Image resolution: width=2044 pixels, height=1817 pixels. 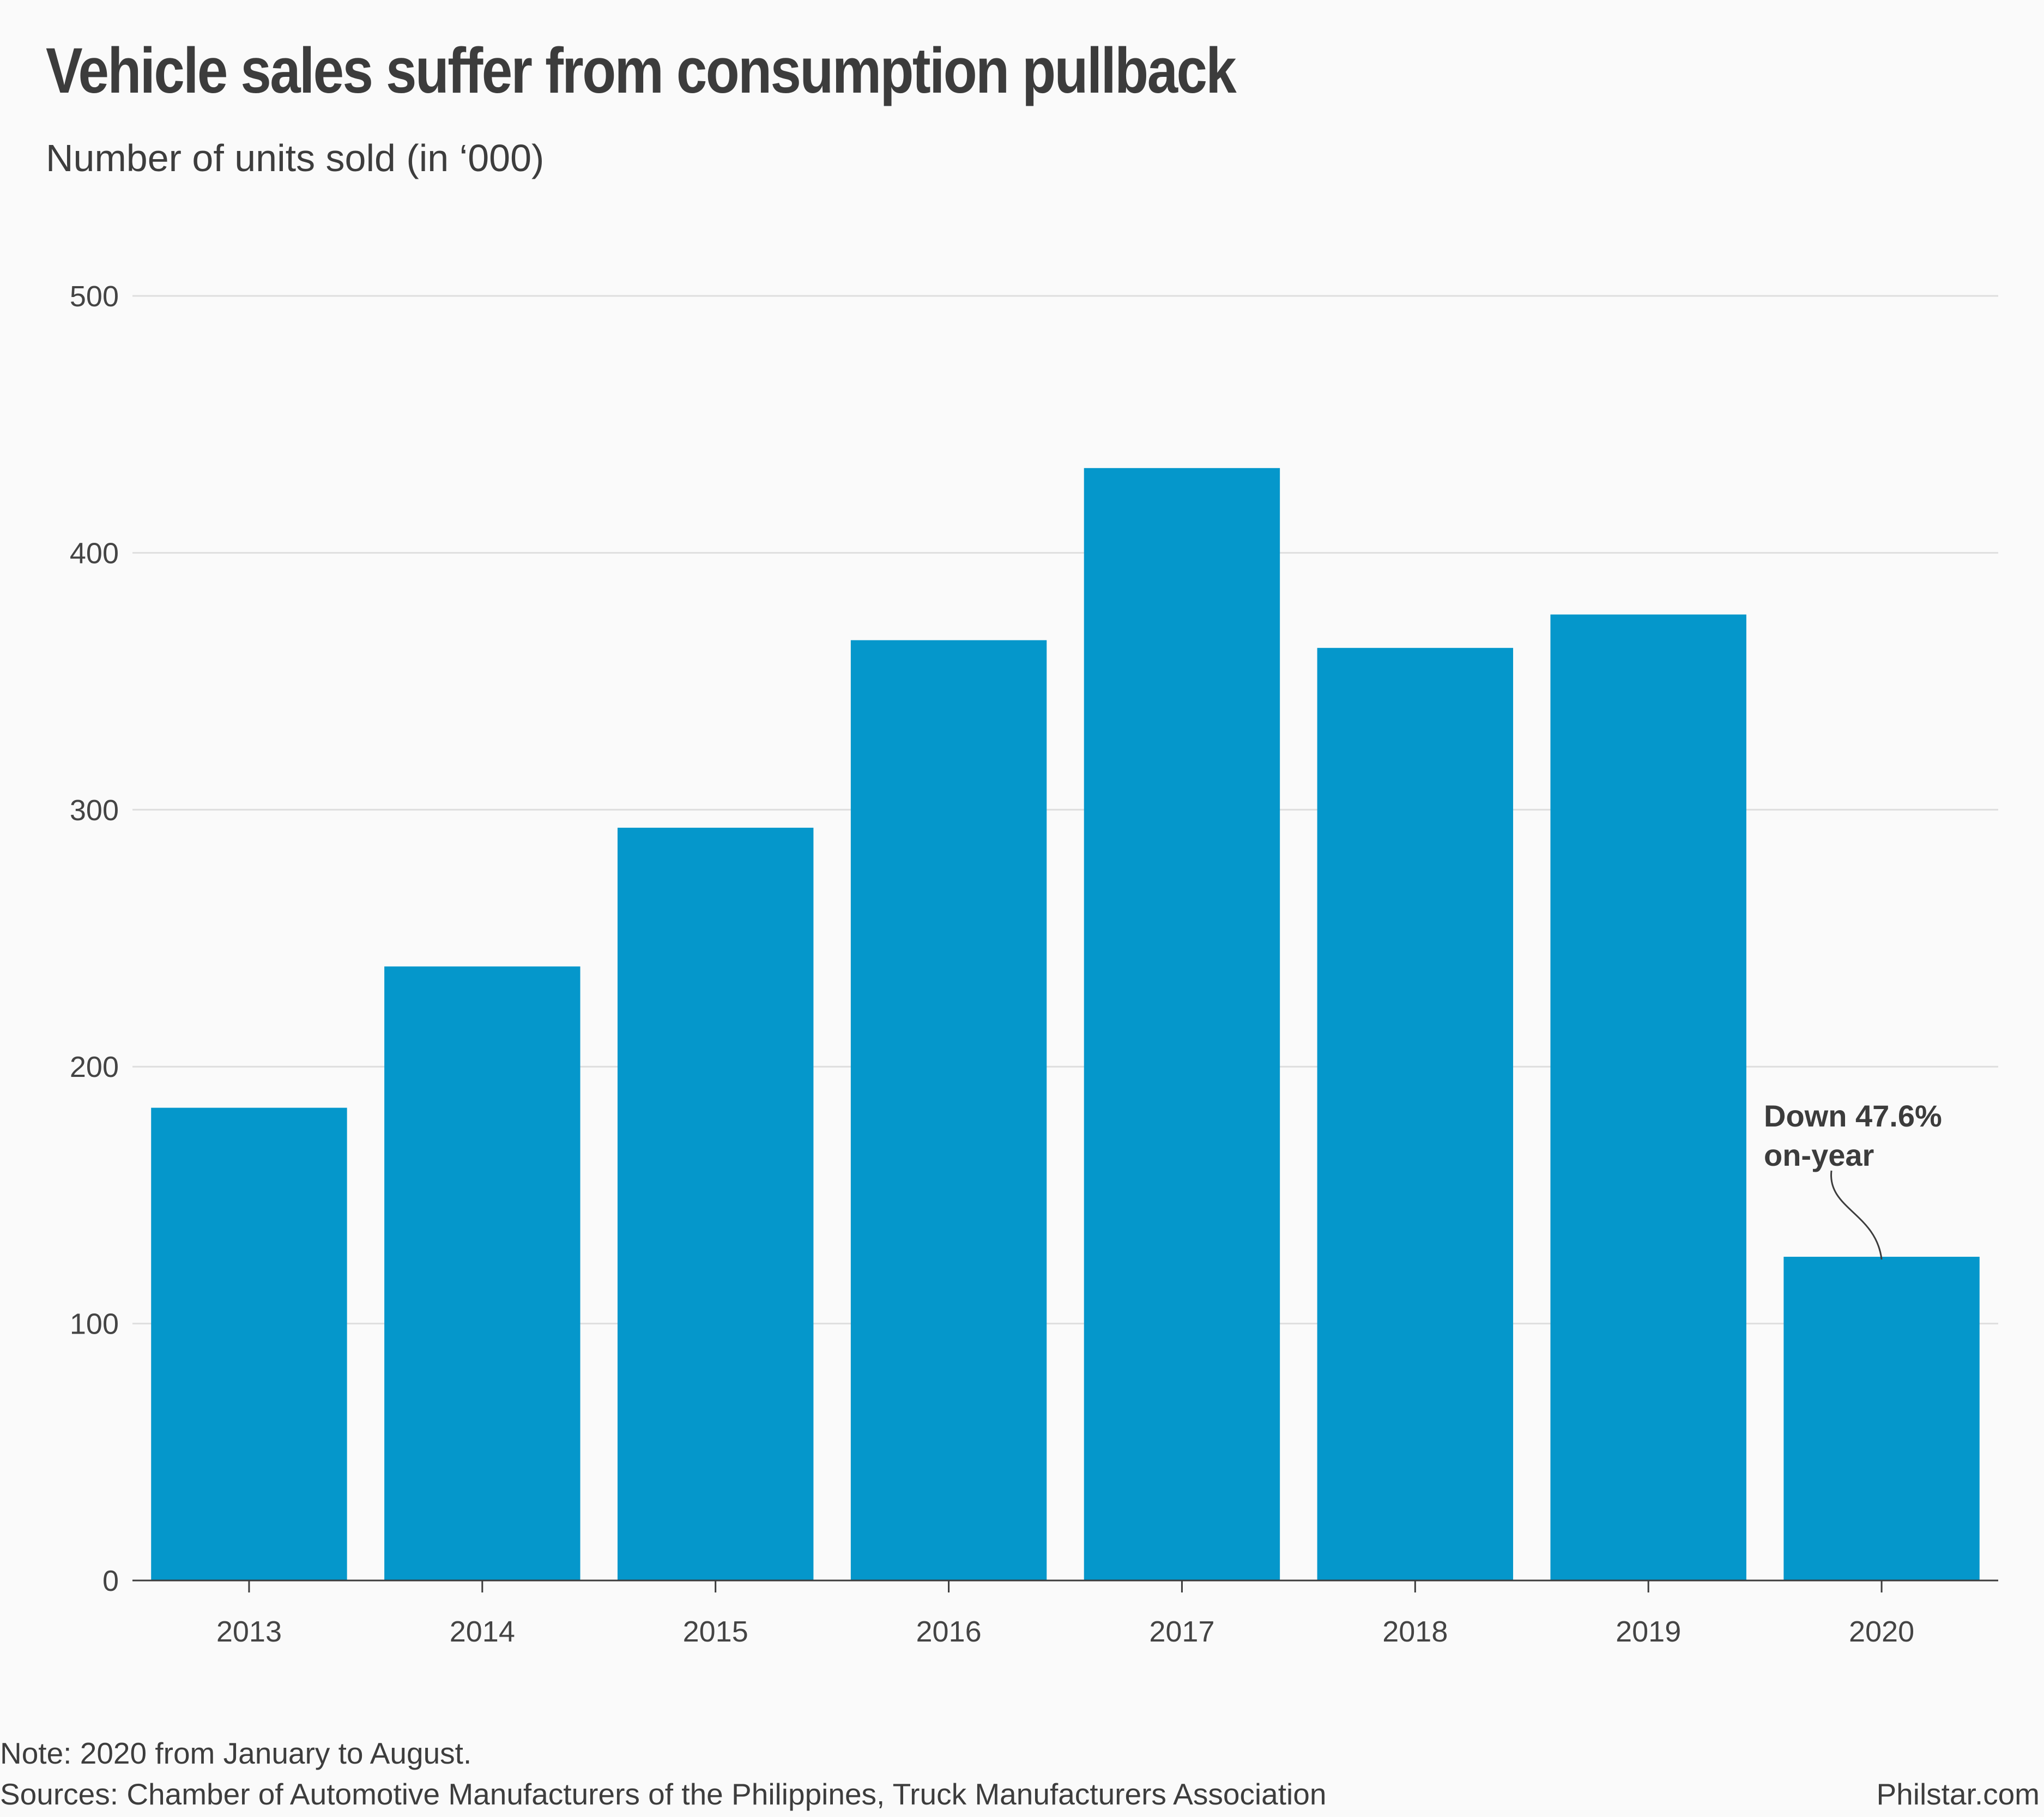 What do you see at coordinates (1416, 1113) in the screenshot?
I see `bar-2018` at bounding box center [1416, 1113].